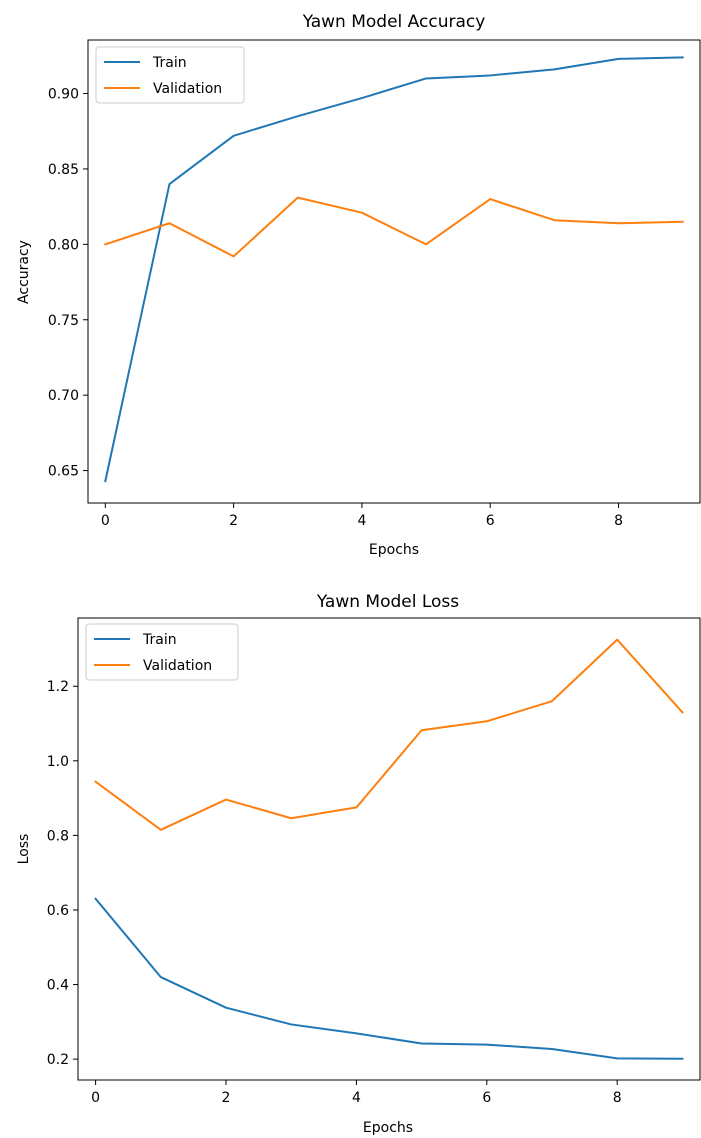  What do you see at coordinates (170, 75) in the screenshot?
I see `accuracy-legend: Train Validation` at bounding box center [170, 75].